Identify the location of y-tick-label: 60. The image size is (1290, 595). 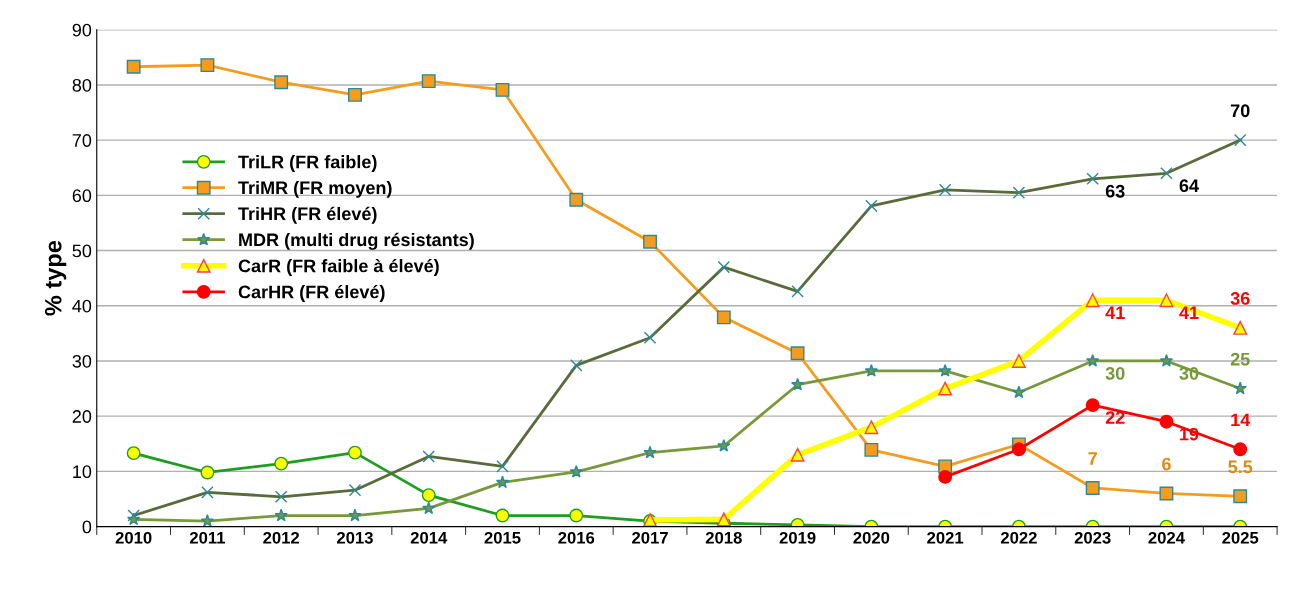
(82, 196).